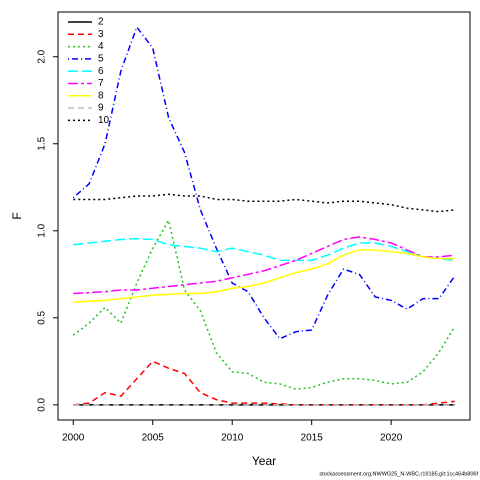 The width and height of the screenshot is (480, 480). I want to click on y-tick-label: 0.0, so click(42, 404).